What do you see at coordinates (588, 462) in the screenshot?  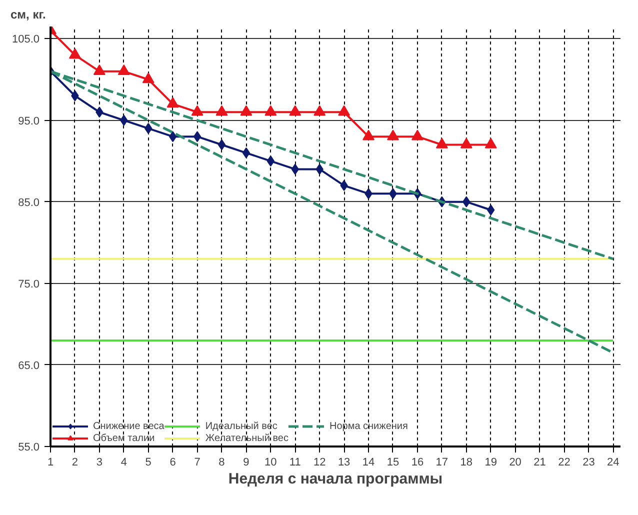 I see `x-tick-label: 23` at bounding box center [588, 462].